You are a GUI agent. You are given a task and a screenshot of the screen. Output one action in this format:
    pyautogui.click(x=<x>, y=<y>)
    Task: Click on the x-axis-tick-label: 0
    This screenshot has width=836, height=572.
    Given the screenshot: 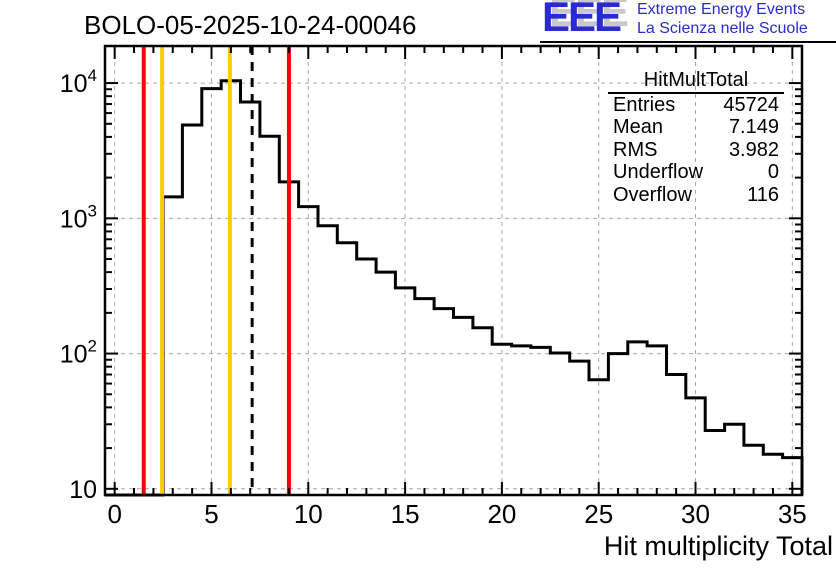 What is the action you would take?
    pyautogui.click(x=114, y=514)
    